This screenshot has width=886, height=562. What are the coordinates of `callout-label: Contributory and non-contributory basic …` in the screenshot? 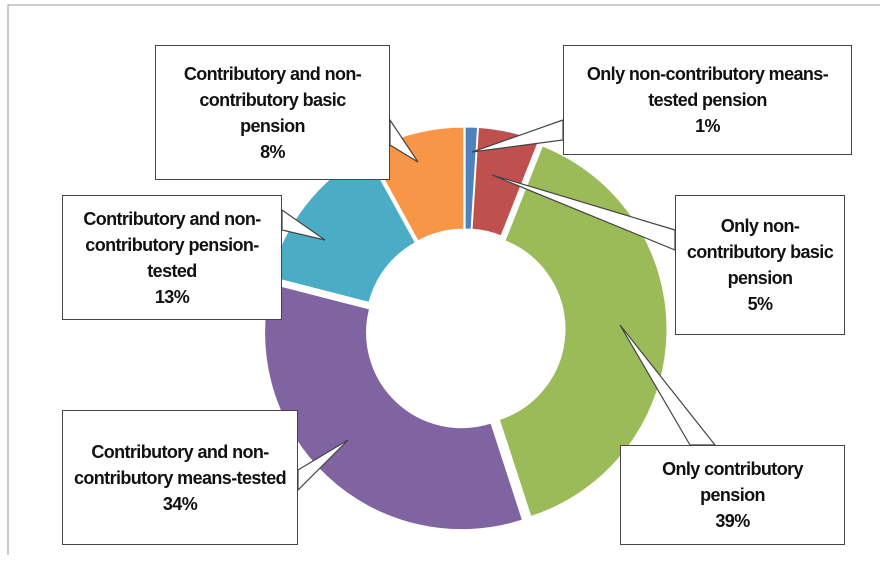 It's located at (272, 112).